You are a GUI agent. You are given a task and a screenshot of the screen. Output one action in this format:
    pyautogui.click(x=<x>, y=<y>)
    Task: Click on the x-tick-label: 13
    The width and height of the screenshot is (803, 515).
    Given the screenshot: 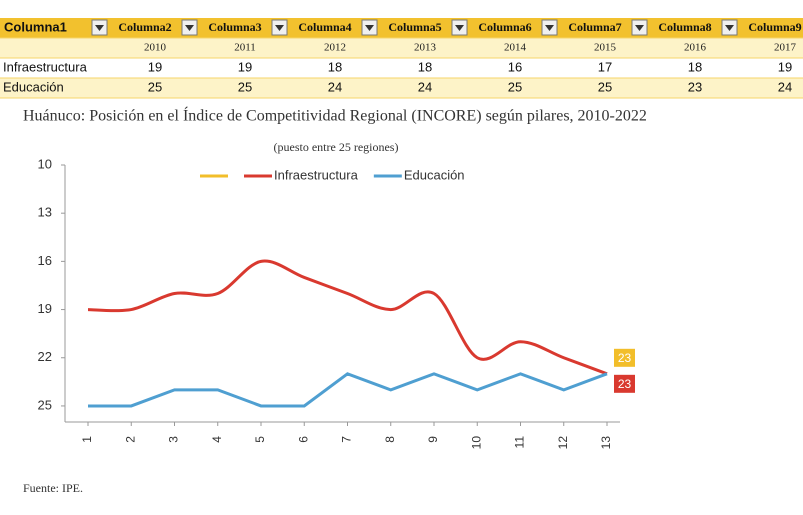 What is the action you would take?
    pyautogui.click(x=606, y=443)
    